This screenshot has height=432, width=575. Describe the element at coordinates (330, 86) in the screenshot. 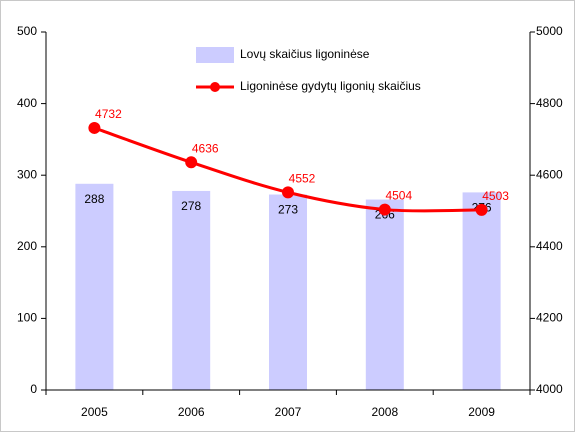

I see `legend-label: Ligoninėse gydytų ligonių skaičius` at that location.